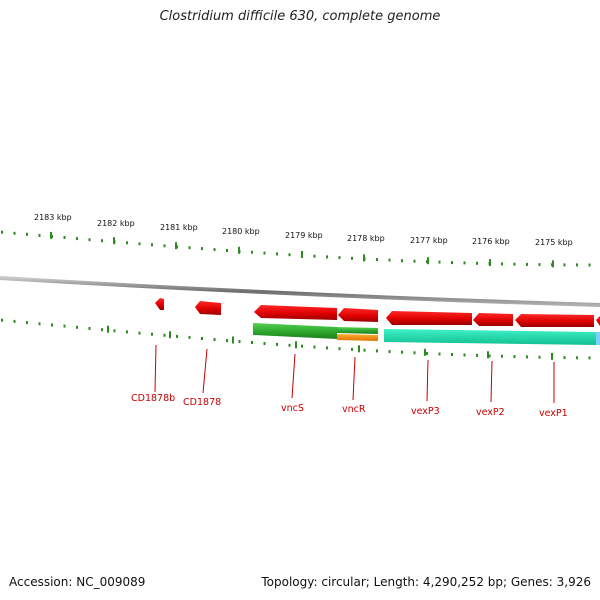  Describe the element at coordinates (491, 241) in the screenshot. I see `kbp-label: 2176 kbp` at that location.